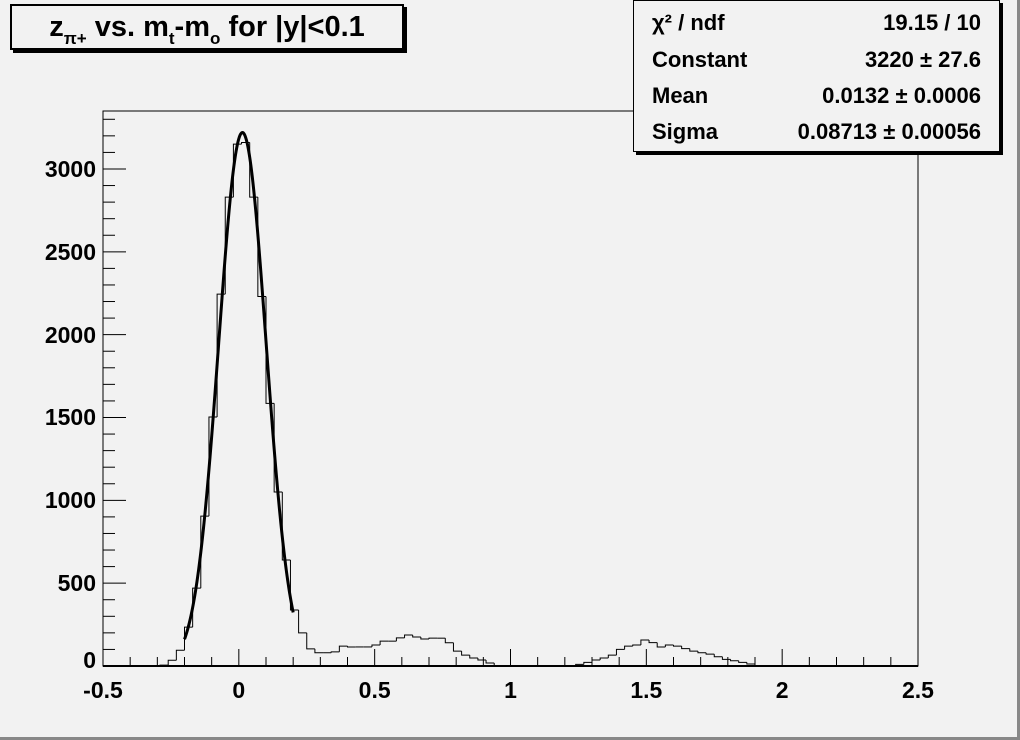 The image size is (1020, 740). I want to click on x-tick-label: 0, so click(239, 690).